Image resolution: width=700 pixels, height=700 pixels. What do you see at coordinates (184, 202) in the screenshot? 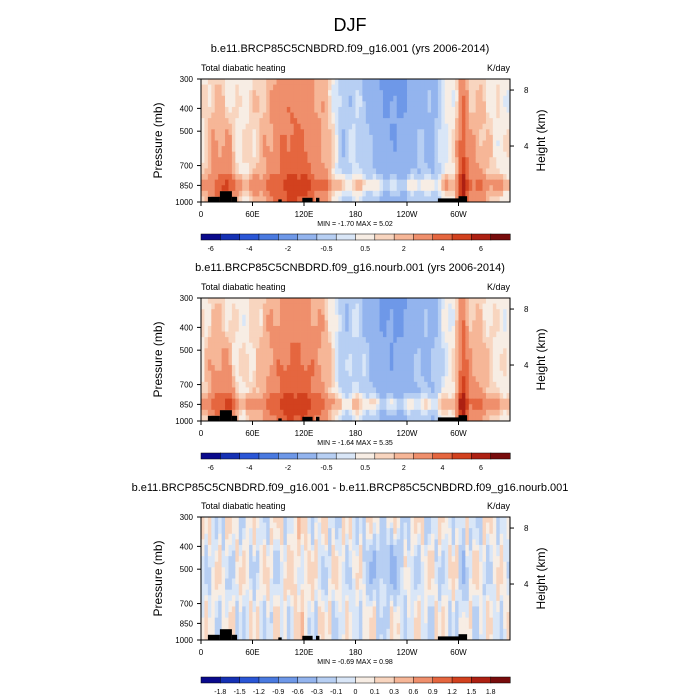
I see `y-tick-label: 1000` at bounding box center [184, 202].